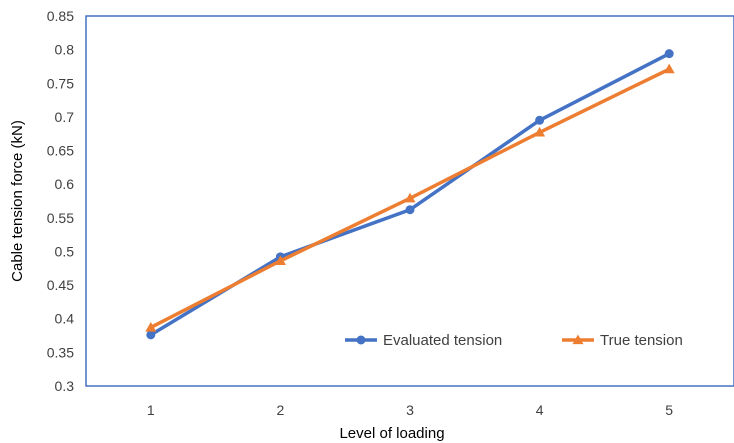 The width and height of the screenshot is (734, 443). Describe the element at coordinates (60, 151) in the screenshot. I see `y-tick-label: 0.65` at that location.